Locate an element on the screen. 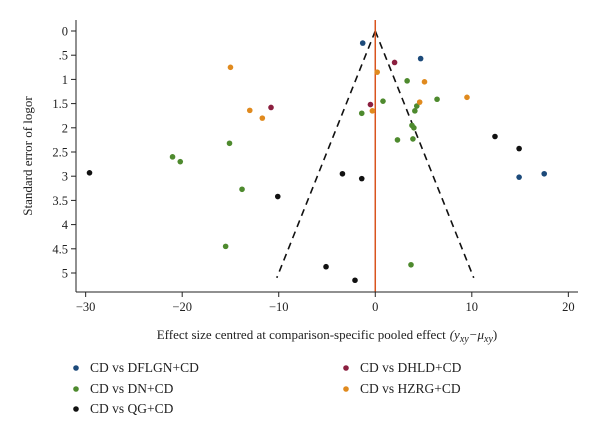 The width and height of the screenshot is (600, 442). legend-marker-cd-vs-dflgn-cd is located at coordinates (76, 368).